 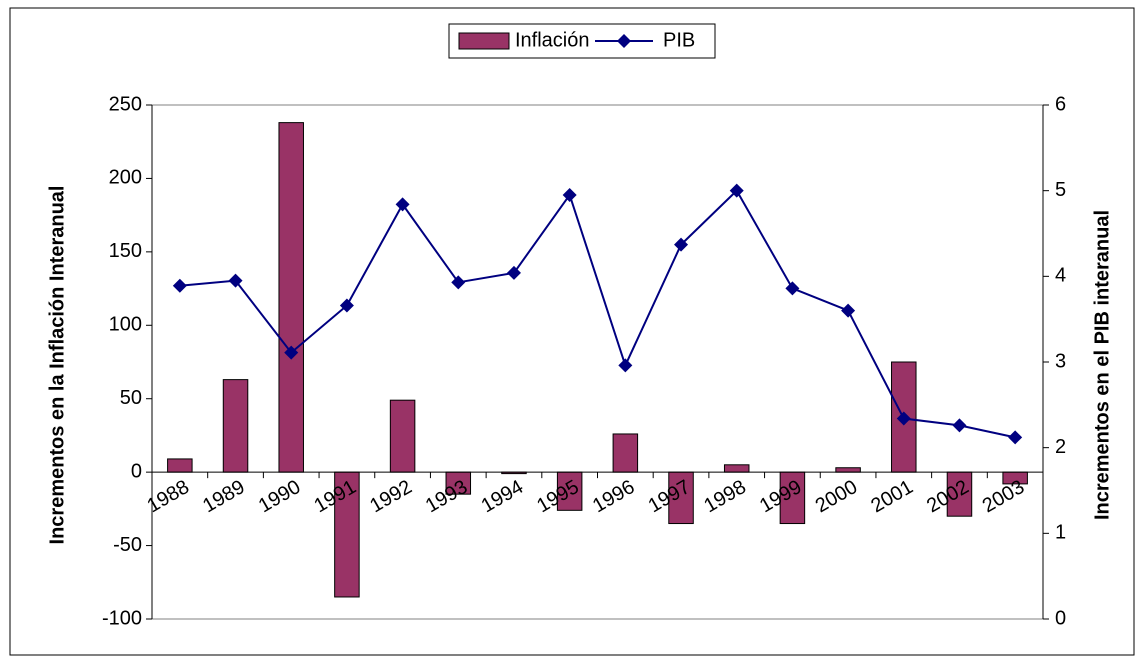 I want to click on y-tick-label: 100, so click(x=125, y=325).